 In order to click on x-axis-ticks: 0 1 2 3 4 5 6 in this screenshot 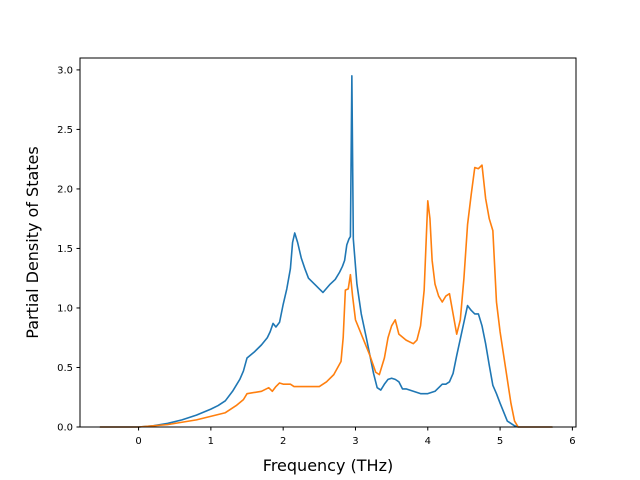, I will do `click(355, 437)`.